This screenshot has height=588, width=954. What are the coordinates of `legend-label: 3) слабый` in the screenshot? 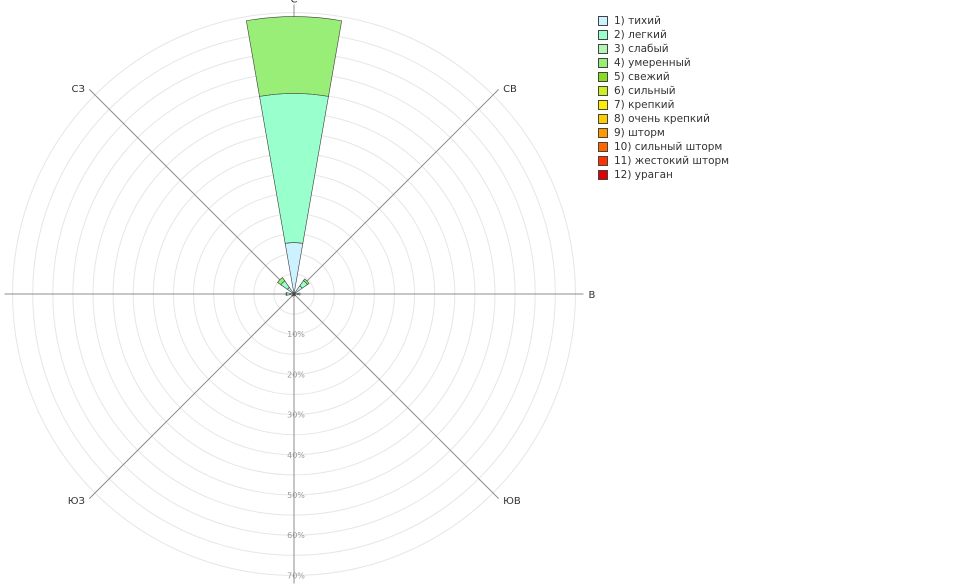 It's located at (641, 49).